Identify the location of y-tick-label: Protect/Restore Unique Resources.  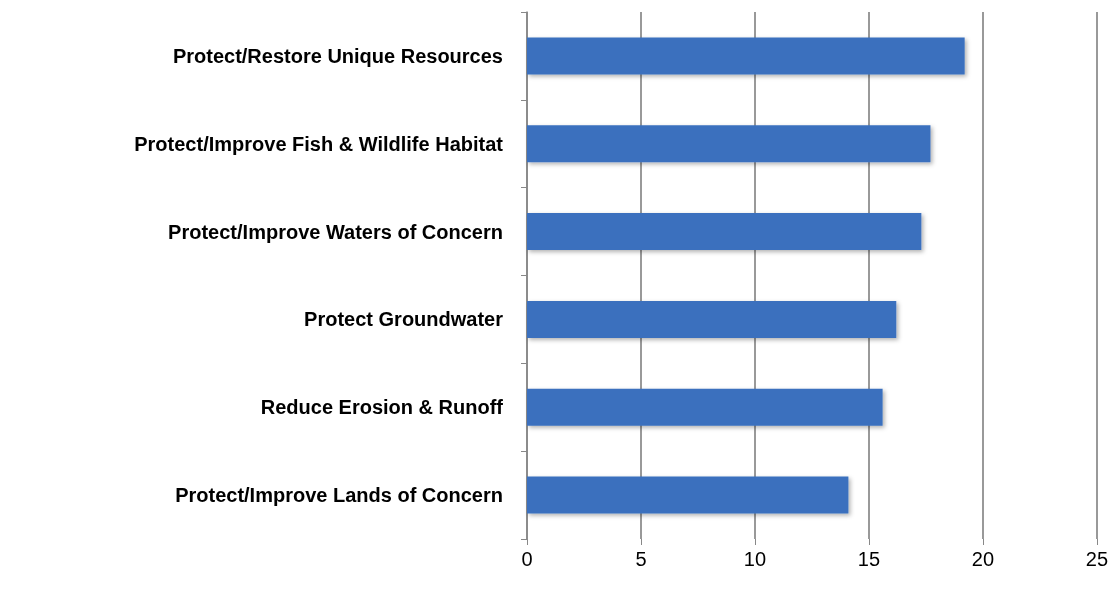
(337, 55).